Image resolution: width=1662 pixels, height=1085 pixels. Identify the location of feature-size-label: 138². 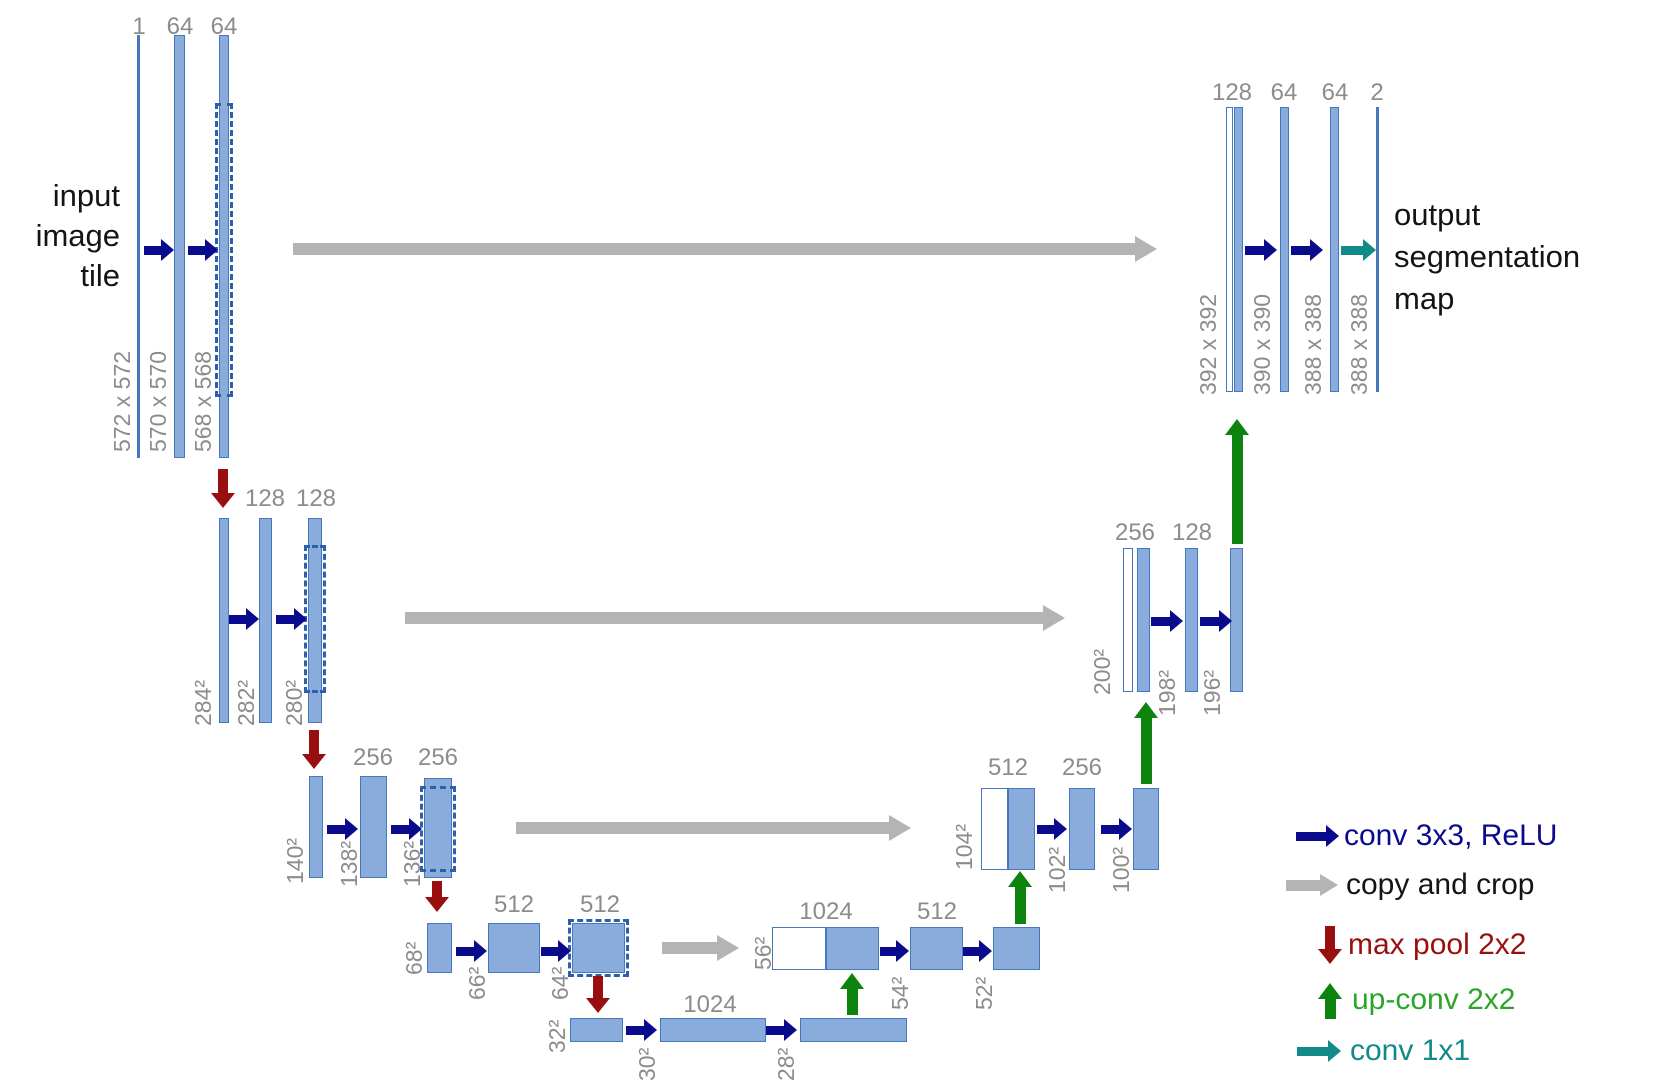
(349, 863).